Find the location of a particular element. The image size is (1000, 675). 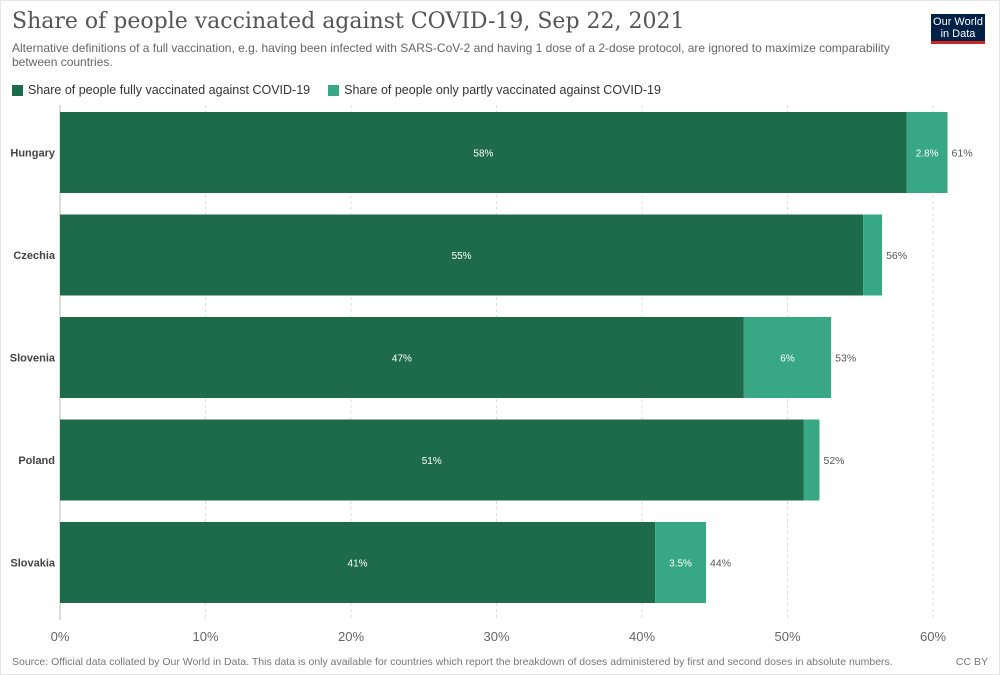

category-label-slovenia: Slovenia is located at coordinates (33, 359).